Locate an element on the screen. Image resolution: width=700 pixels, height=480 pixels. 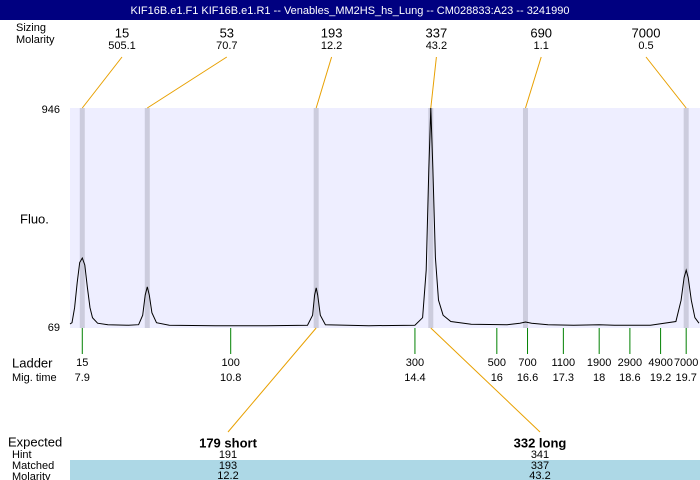
ladder-time: 18.6 is located at coordinates (629, 378).